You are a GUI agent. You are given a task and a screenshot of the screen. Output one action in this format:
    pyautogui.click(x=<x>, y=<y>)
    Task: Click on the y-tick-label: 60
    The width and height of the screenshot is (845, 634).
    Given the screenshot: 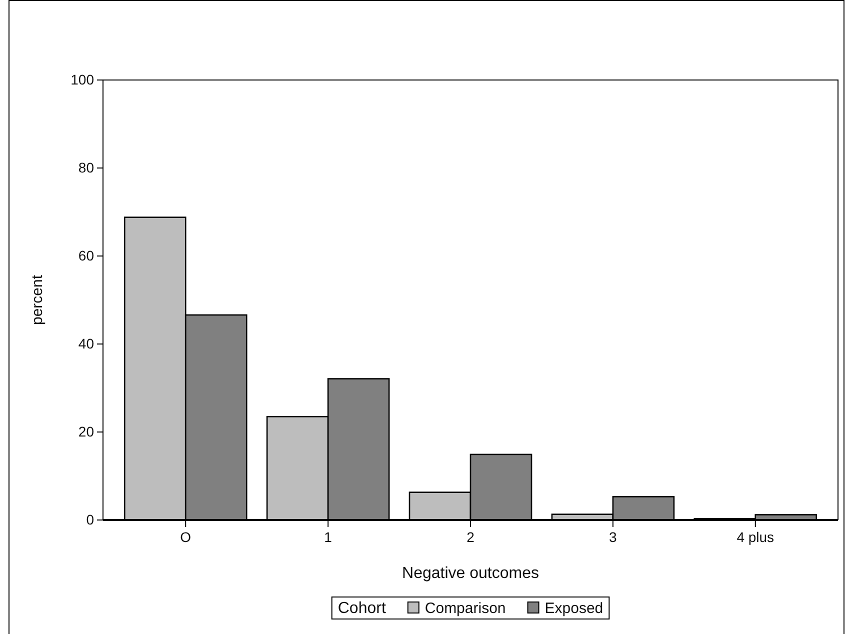 What is the action you would take?
    pyautogui.click(x=86, y=255)
    